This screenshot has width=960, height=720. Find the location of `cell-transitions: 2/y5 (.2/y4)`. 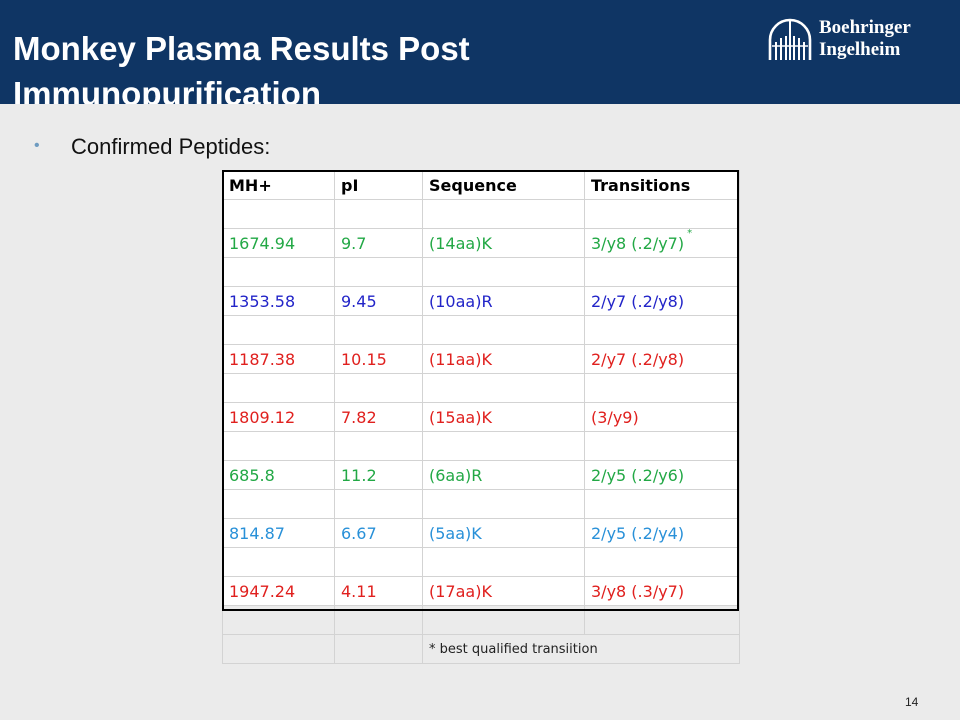

cell-transitions: 2/y5 (.2/y4) is located at coordinates (662, 533).